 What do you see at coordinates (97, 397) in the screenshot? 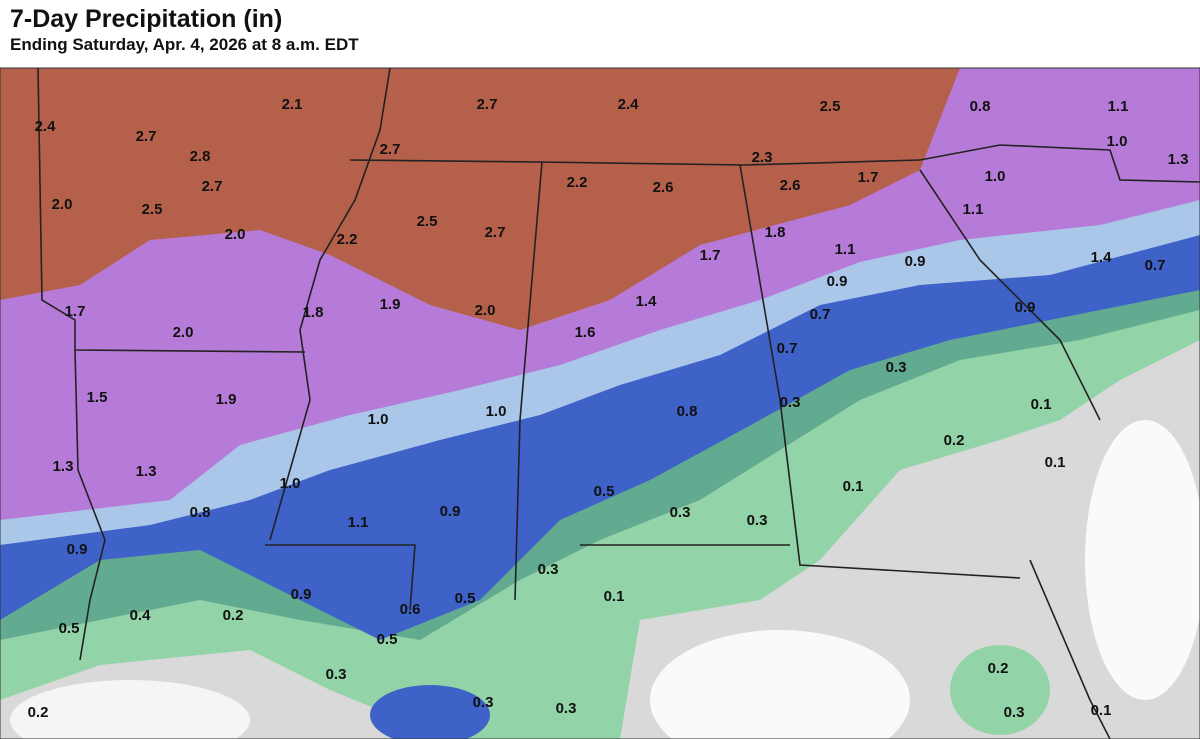
I see `precip-label: 1.5` at bounding box center [97, 397].